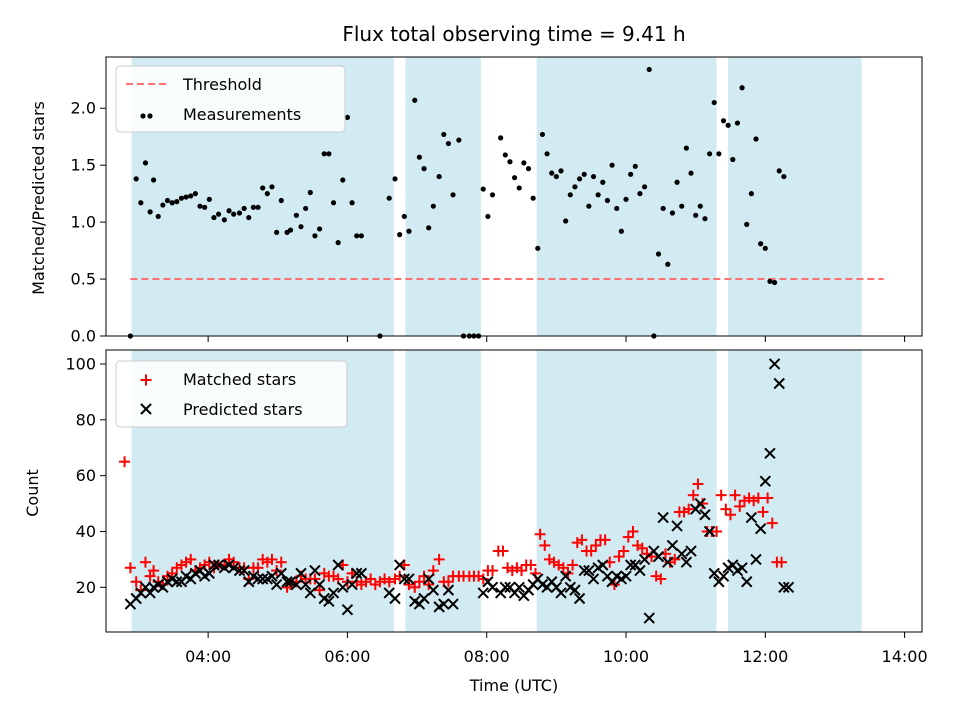  What do you see at coordinates (86, 587) in the screenshot?
I see `bottom-y-tick-label: 20` at bounding box center [86, 587].